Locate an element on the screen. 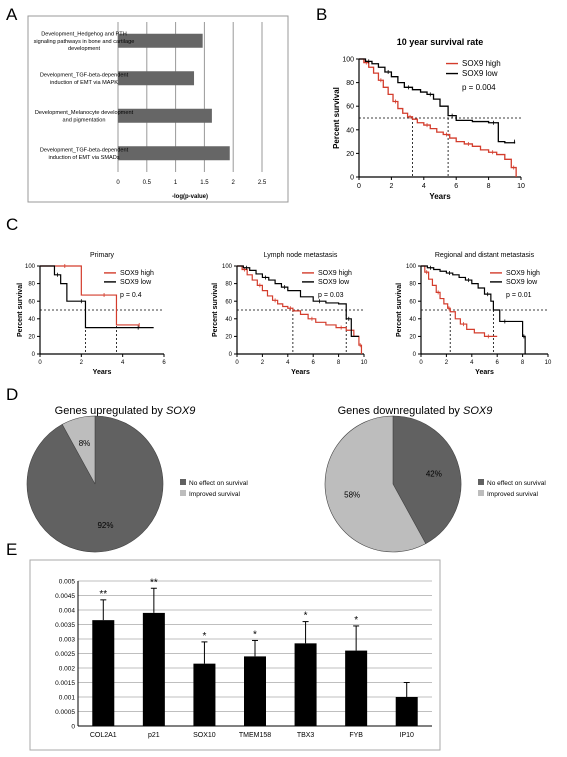 The height and width of the screenshot is (757, 567). panel-a-category-label: Development_TGF-beta-dependent is located at coordinates (84, 151).